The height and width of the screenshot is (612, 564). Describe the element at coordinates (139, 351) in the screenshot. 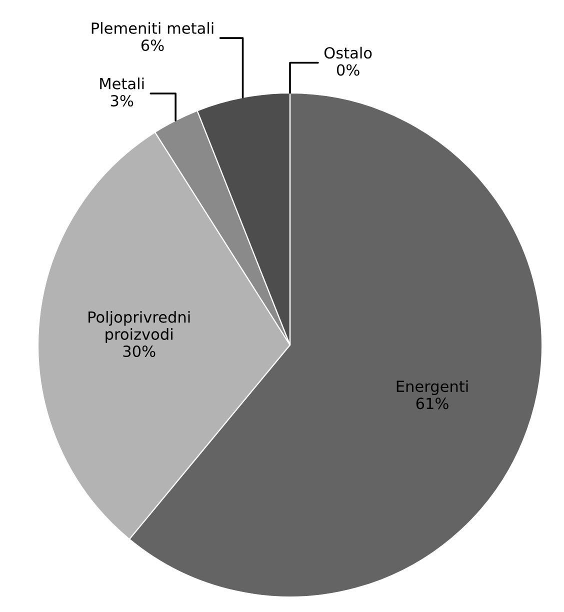

I see `data-label: 30%` at that location.